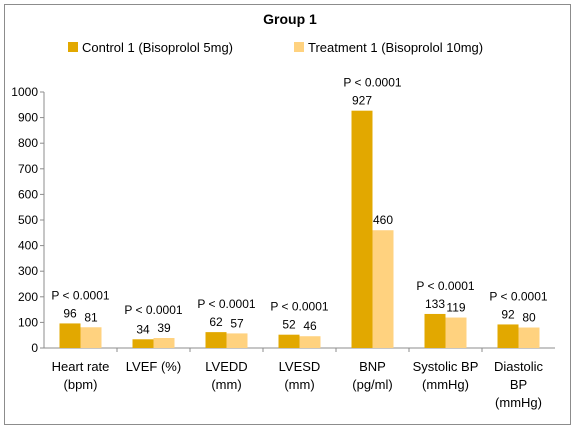 Image resolution: width=577 pixels, height=434 pixels. I want to click on data-label: 927, so click(362, 101).